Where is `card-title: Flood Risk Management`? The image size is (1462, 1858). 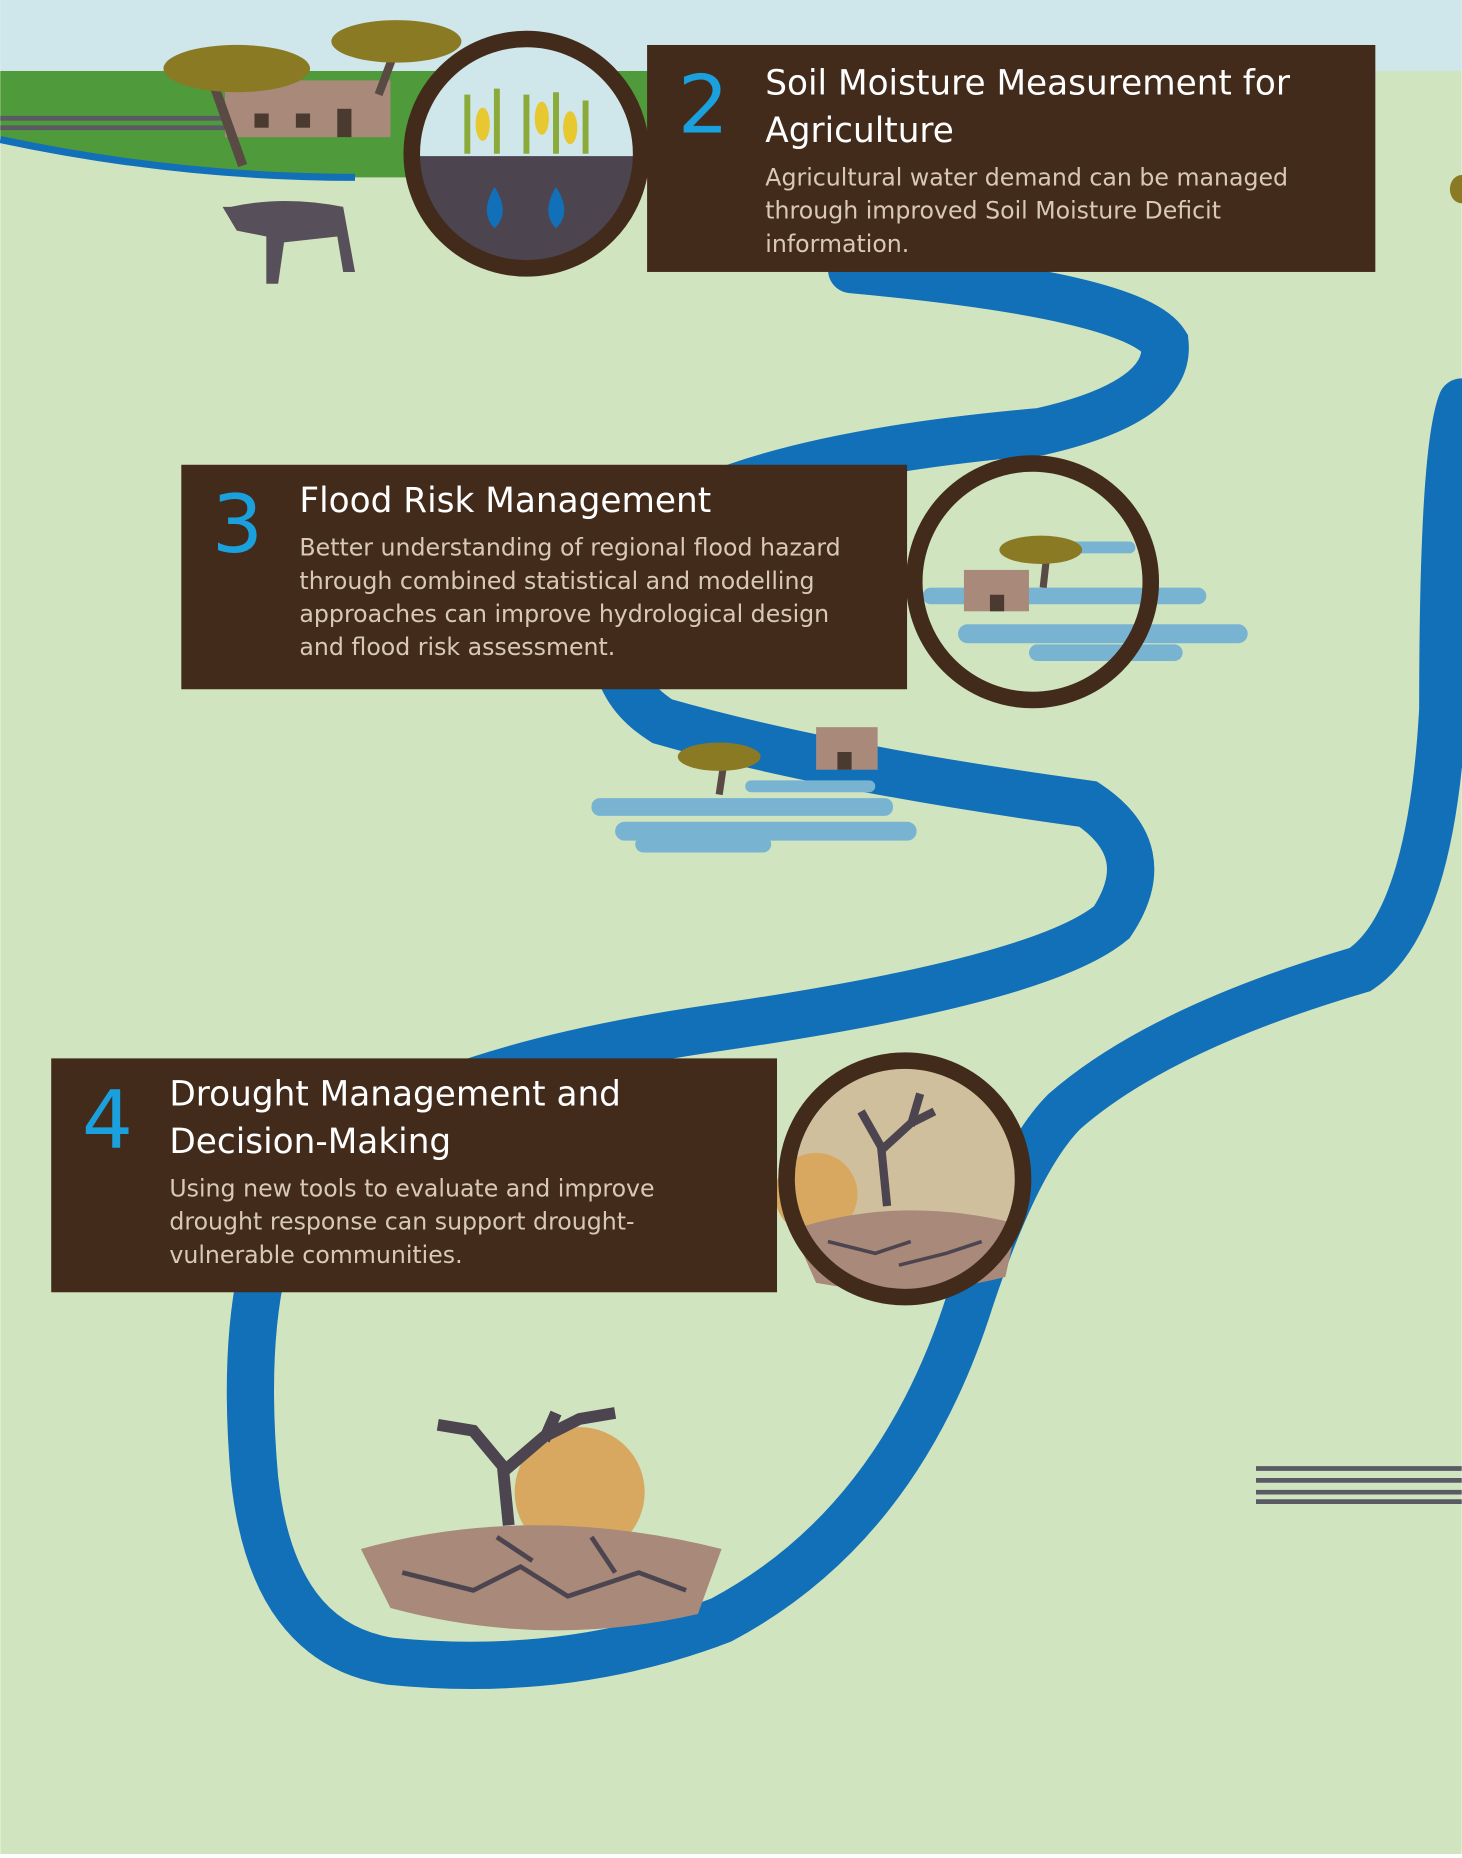 card-title: Flood Risk Management is located at coordinates (505, 500).